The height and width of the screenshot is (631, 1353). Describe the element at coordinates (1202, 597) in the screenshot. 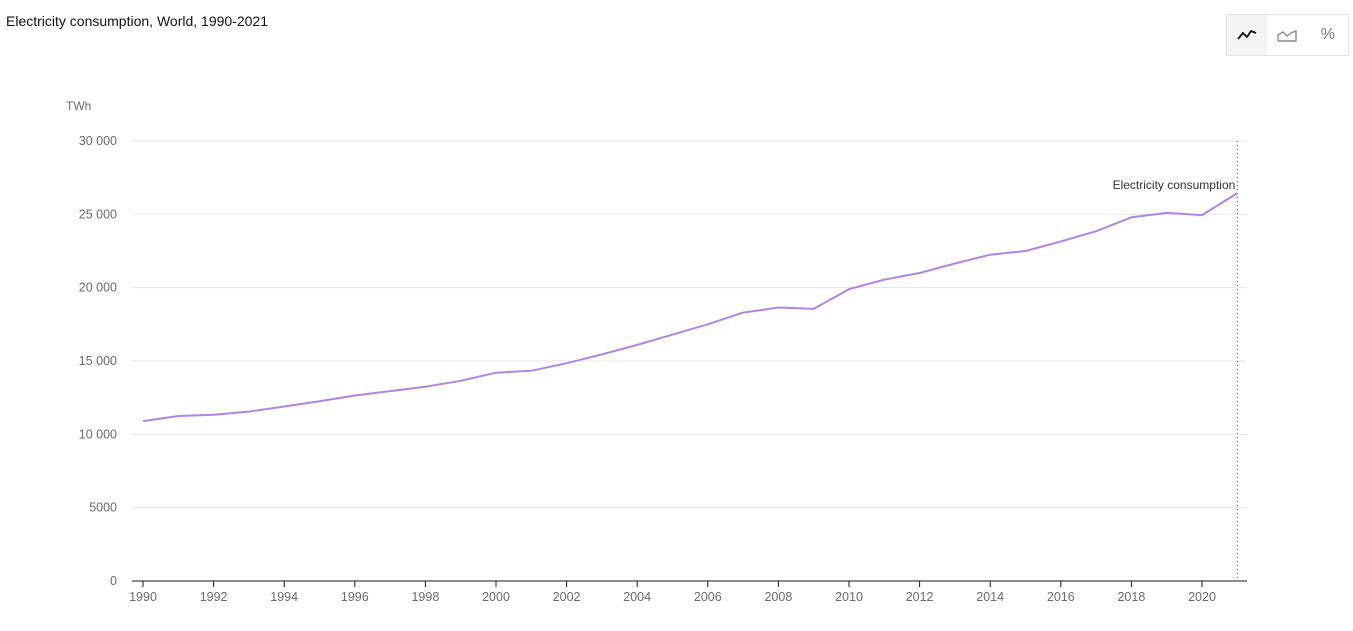

I see `x-tick-label: 2020` at that location.